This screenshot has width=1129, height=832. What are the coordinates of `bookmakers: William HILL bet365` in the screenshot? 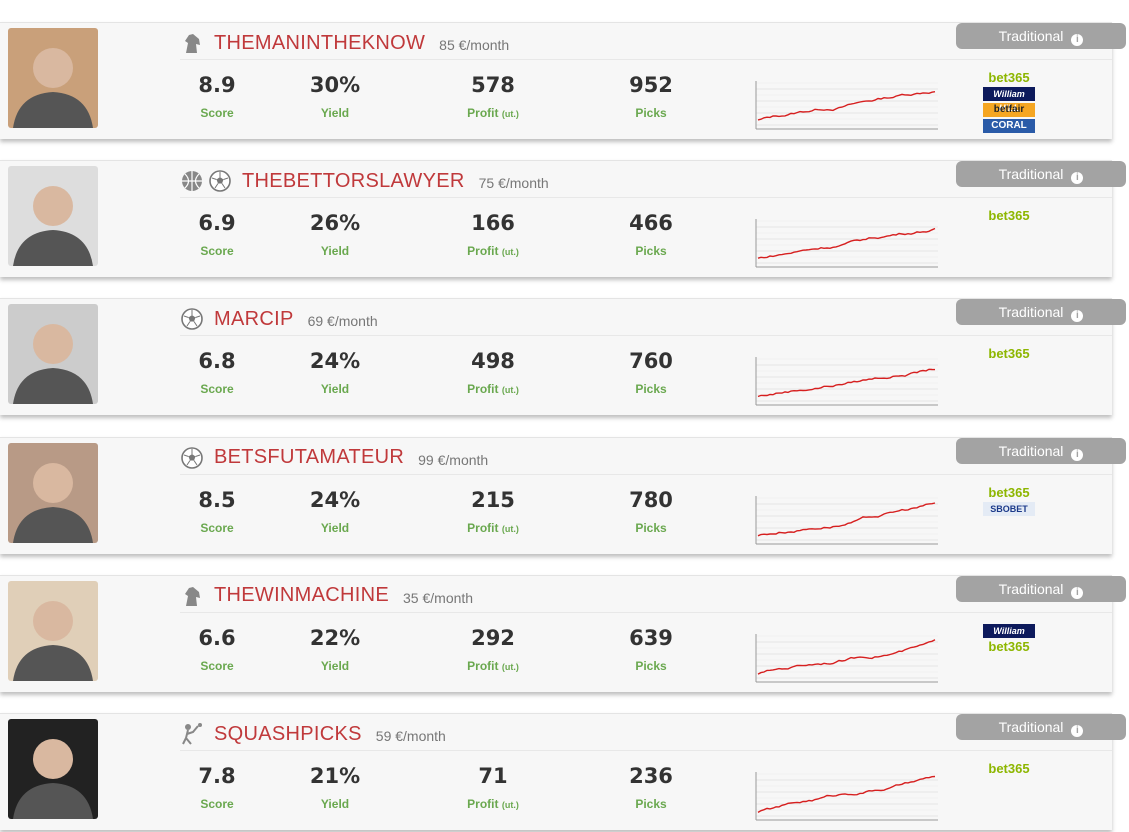 It's located at (1009, 639).